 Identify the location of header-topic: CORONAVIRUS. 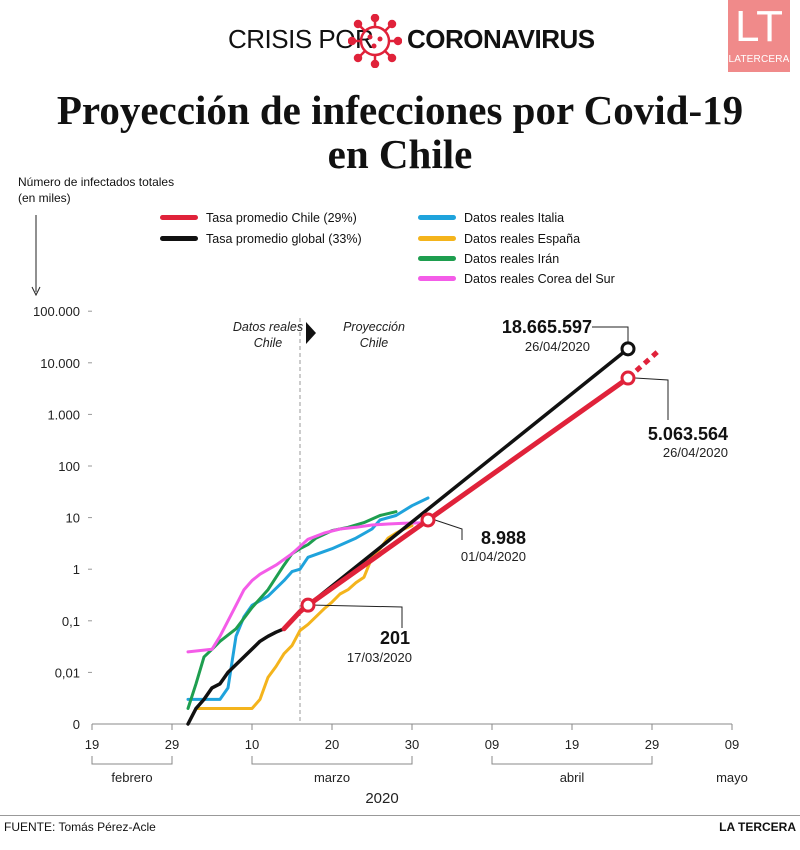
(501, 39).